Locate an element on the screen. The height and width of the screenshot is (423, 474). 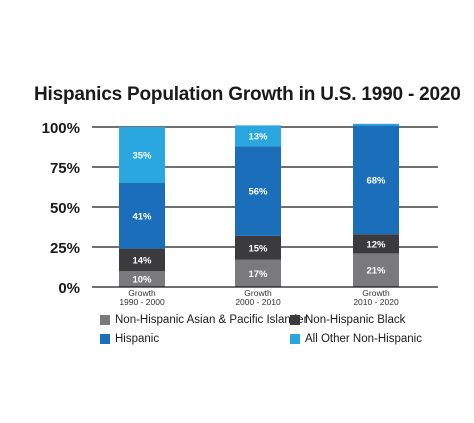
bar-value-label: 15% is located at coordinates (258, 248).